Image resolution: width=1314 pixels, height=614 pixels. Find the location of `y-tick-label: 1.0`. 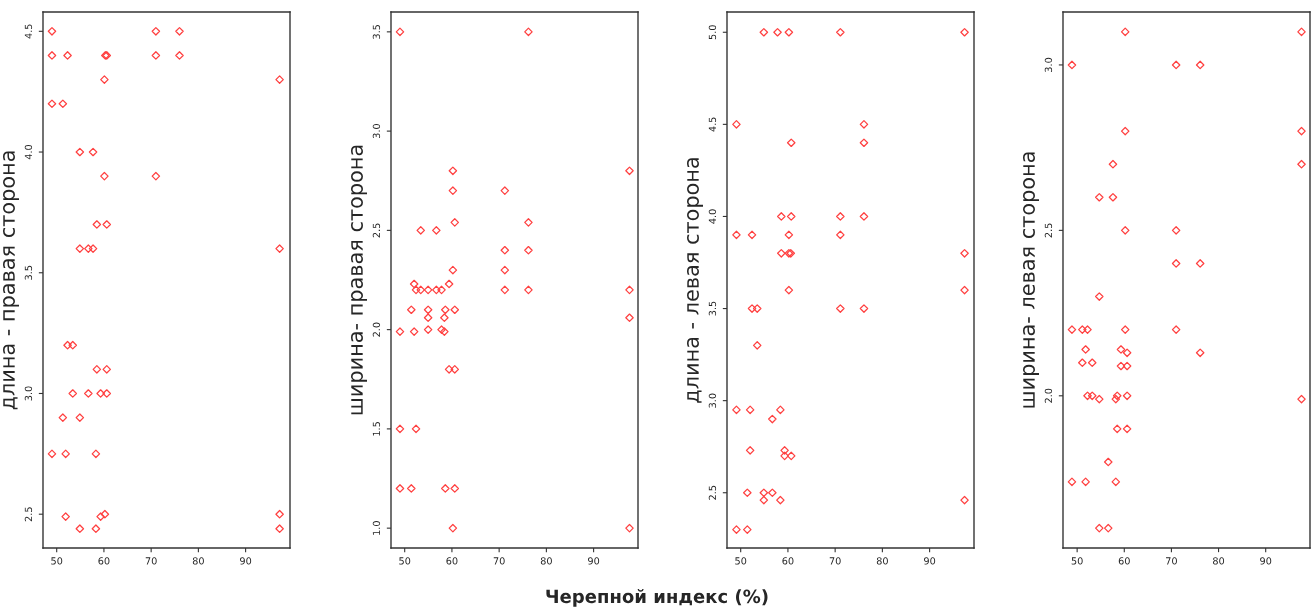

y-tick-label: 1.0 is located at coordinates (376, 528).